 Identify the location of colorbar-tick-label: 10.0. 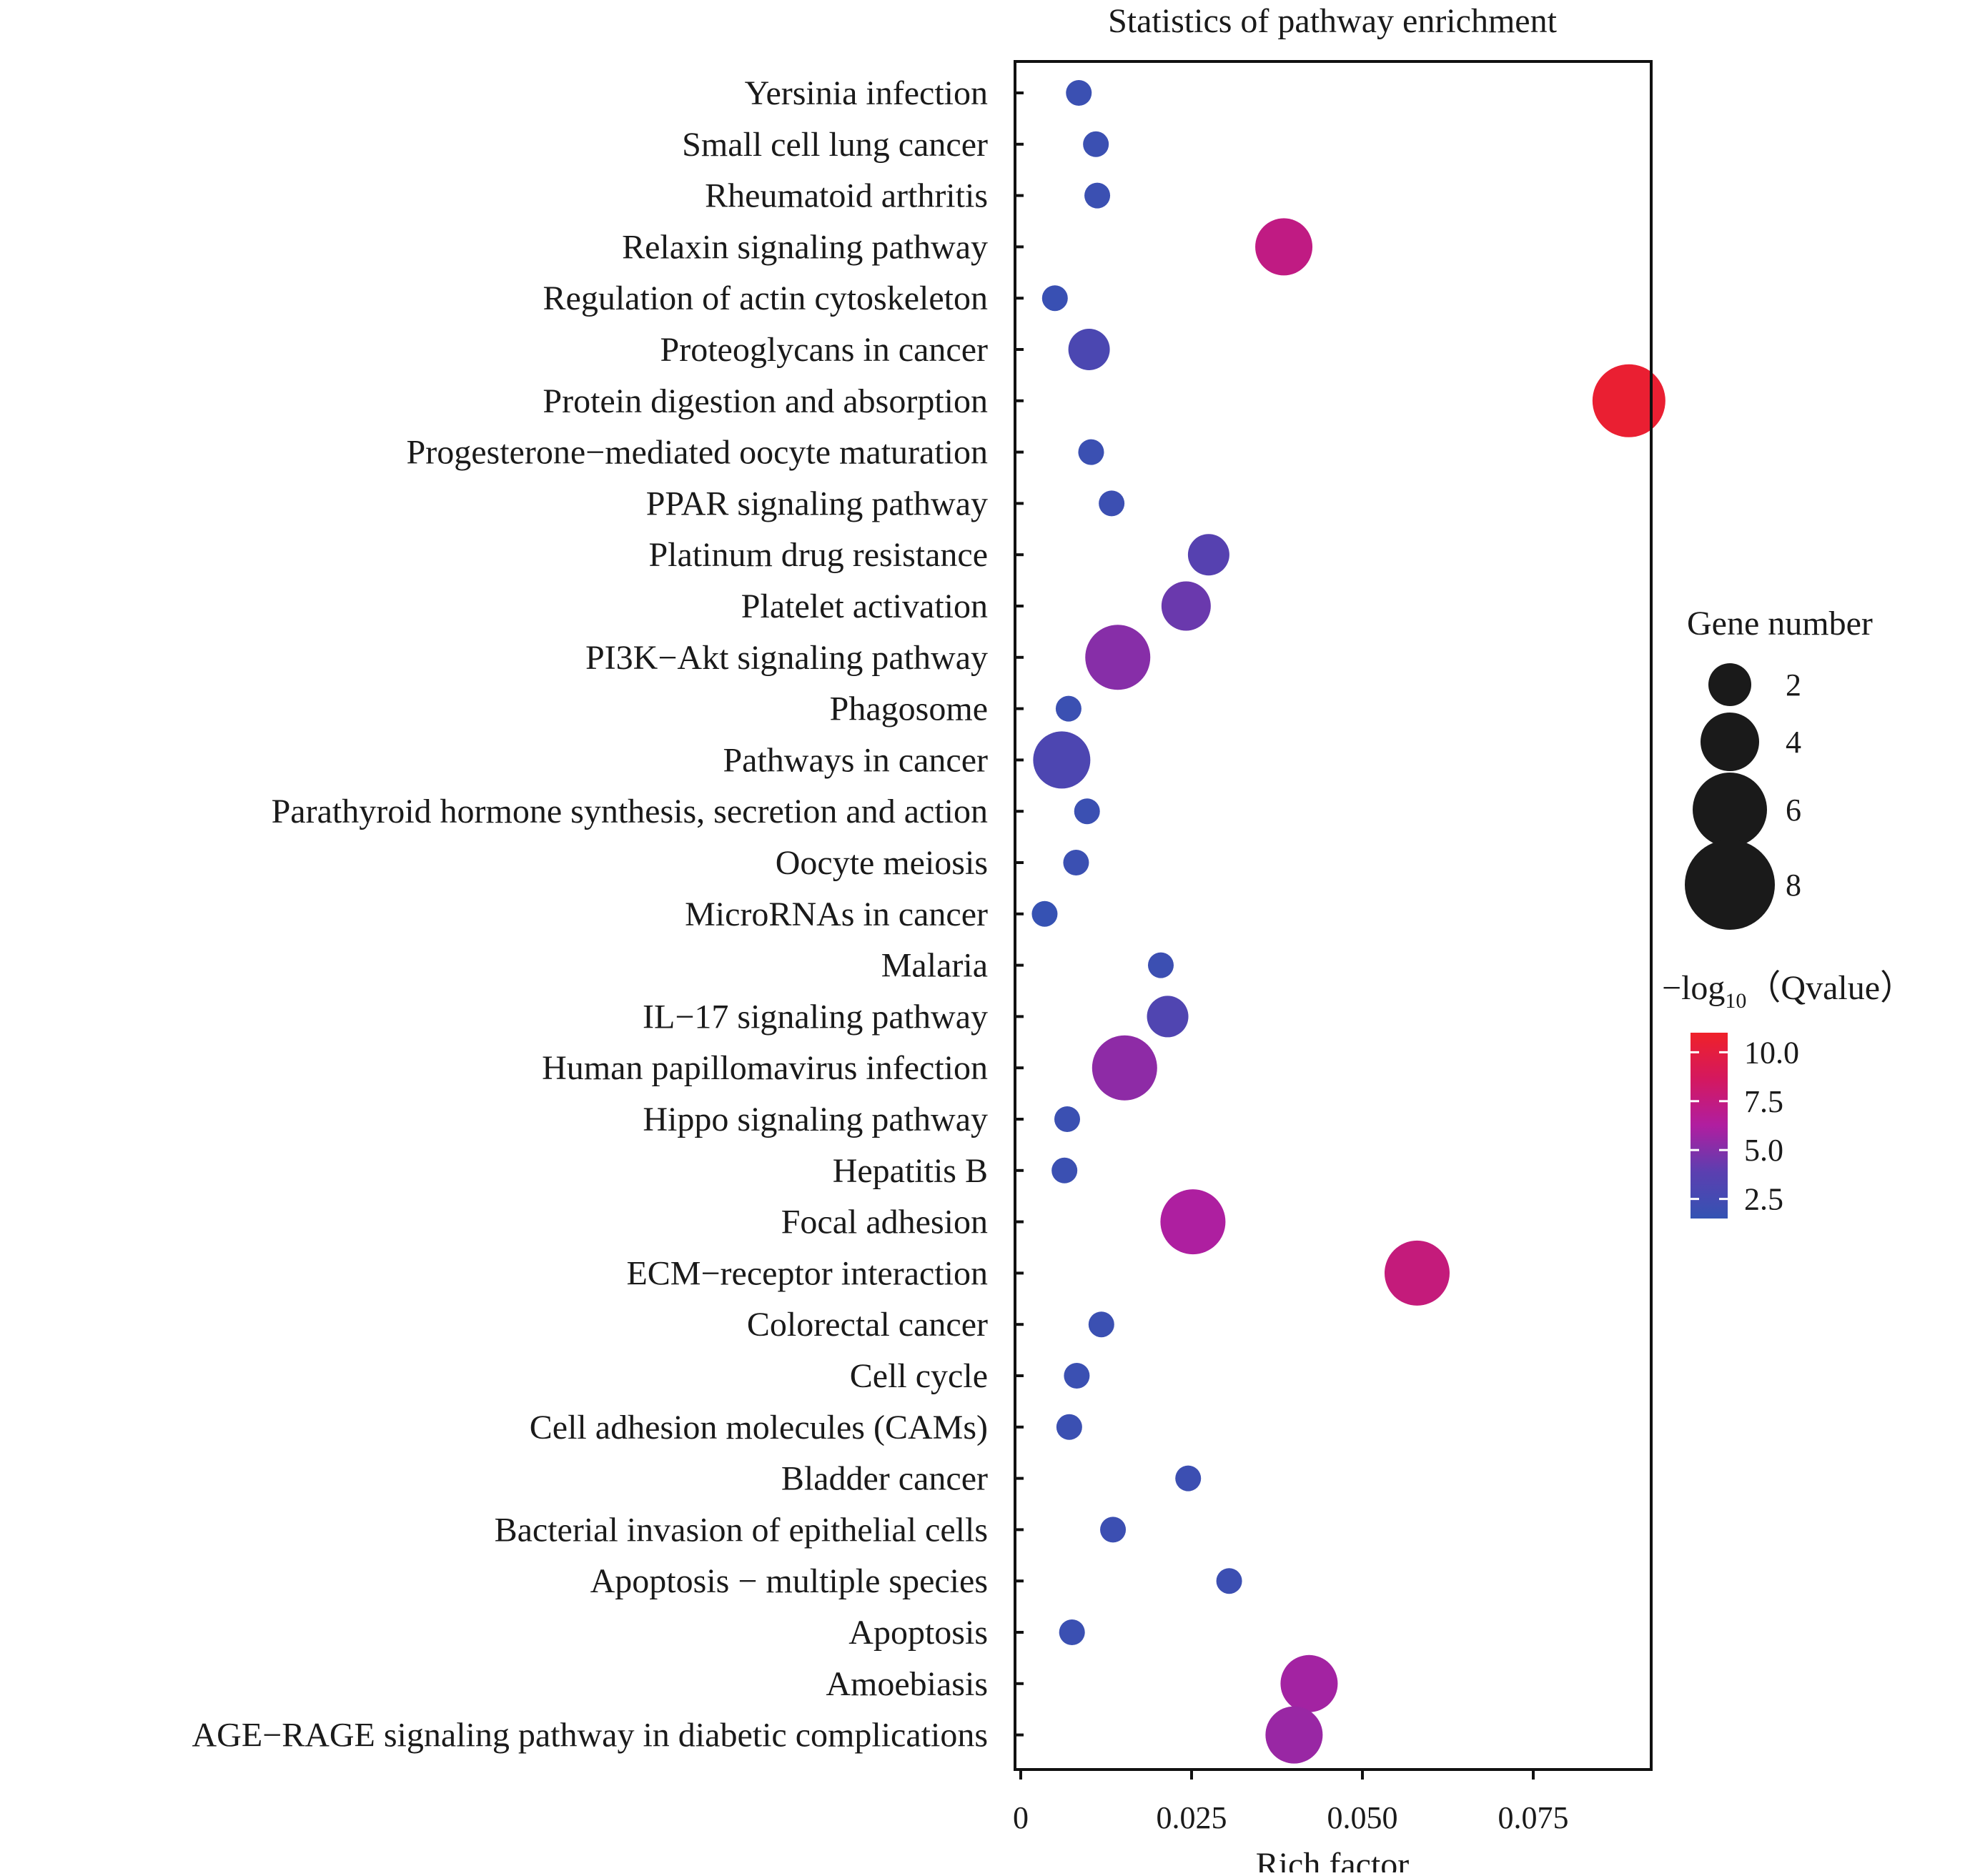
(1772, 1052).